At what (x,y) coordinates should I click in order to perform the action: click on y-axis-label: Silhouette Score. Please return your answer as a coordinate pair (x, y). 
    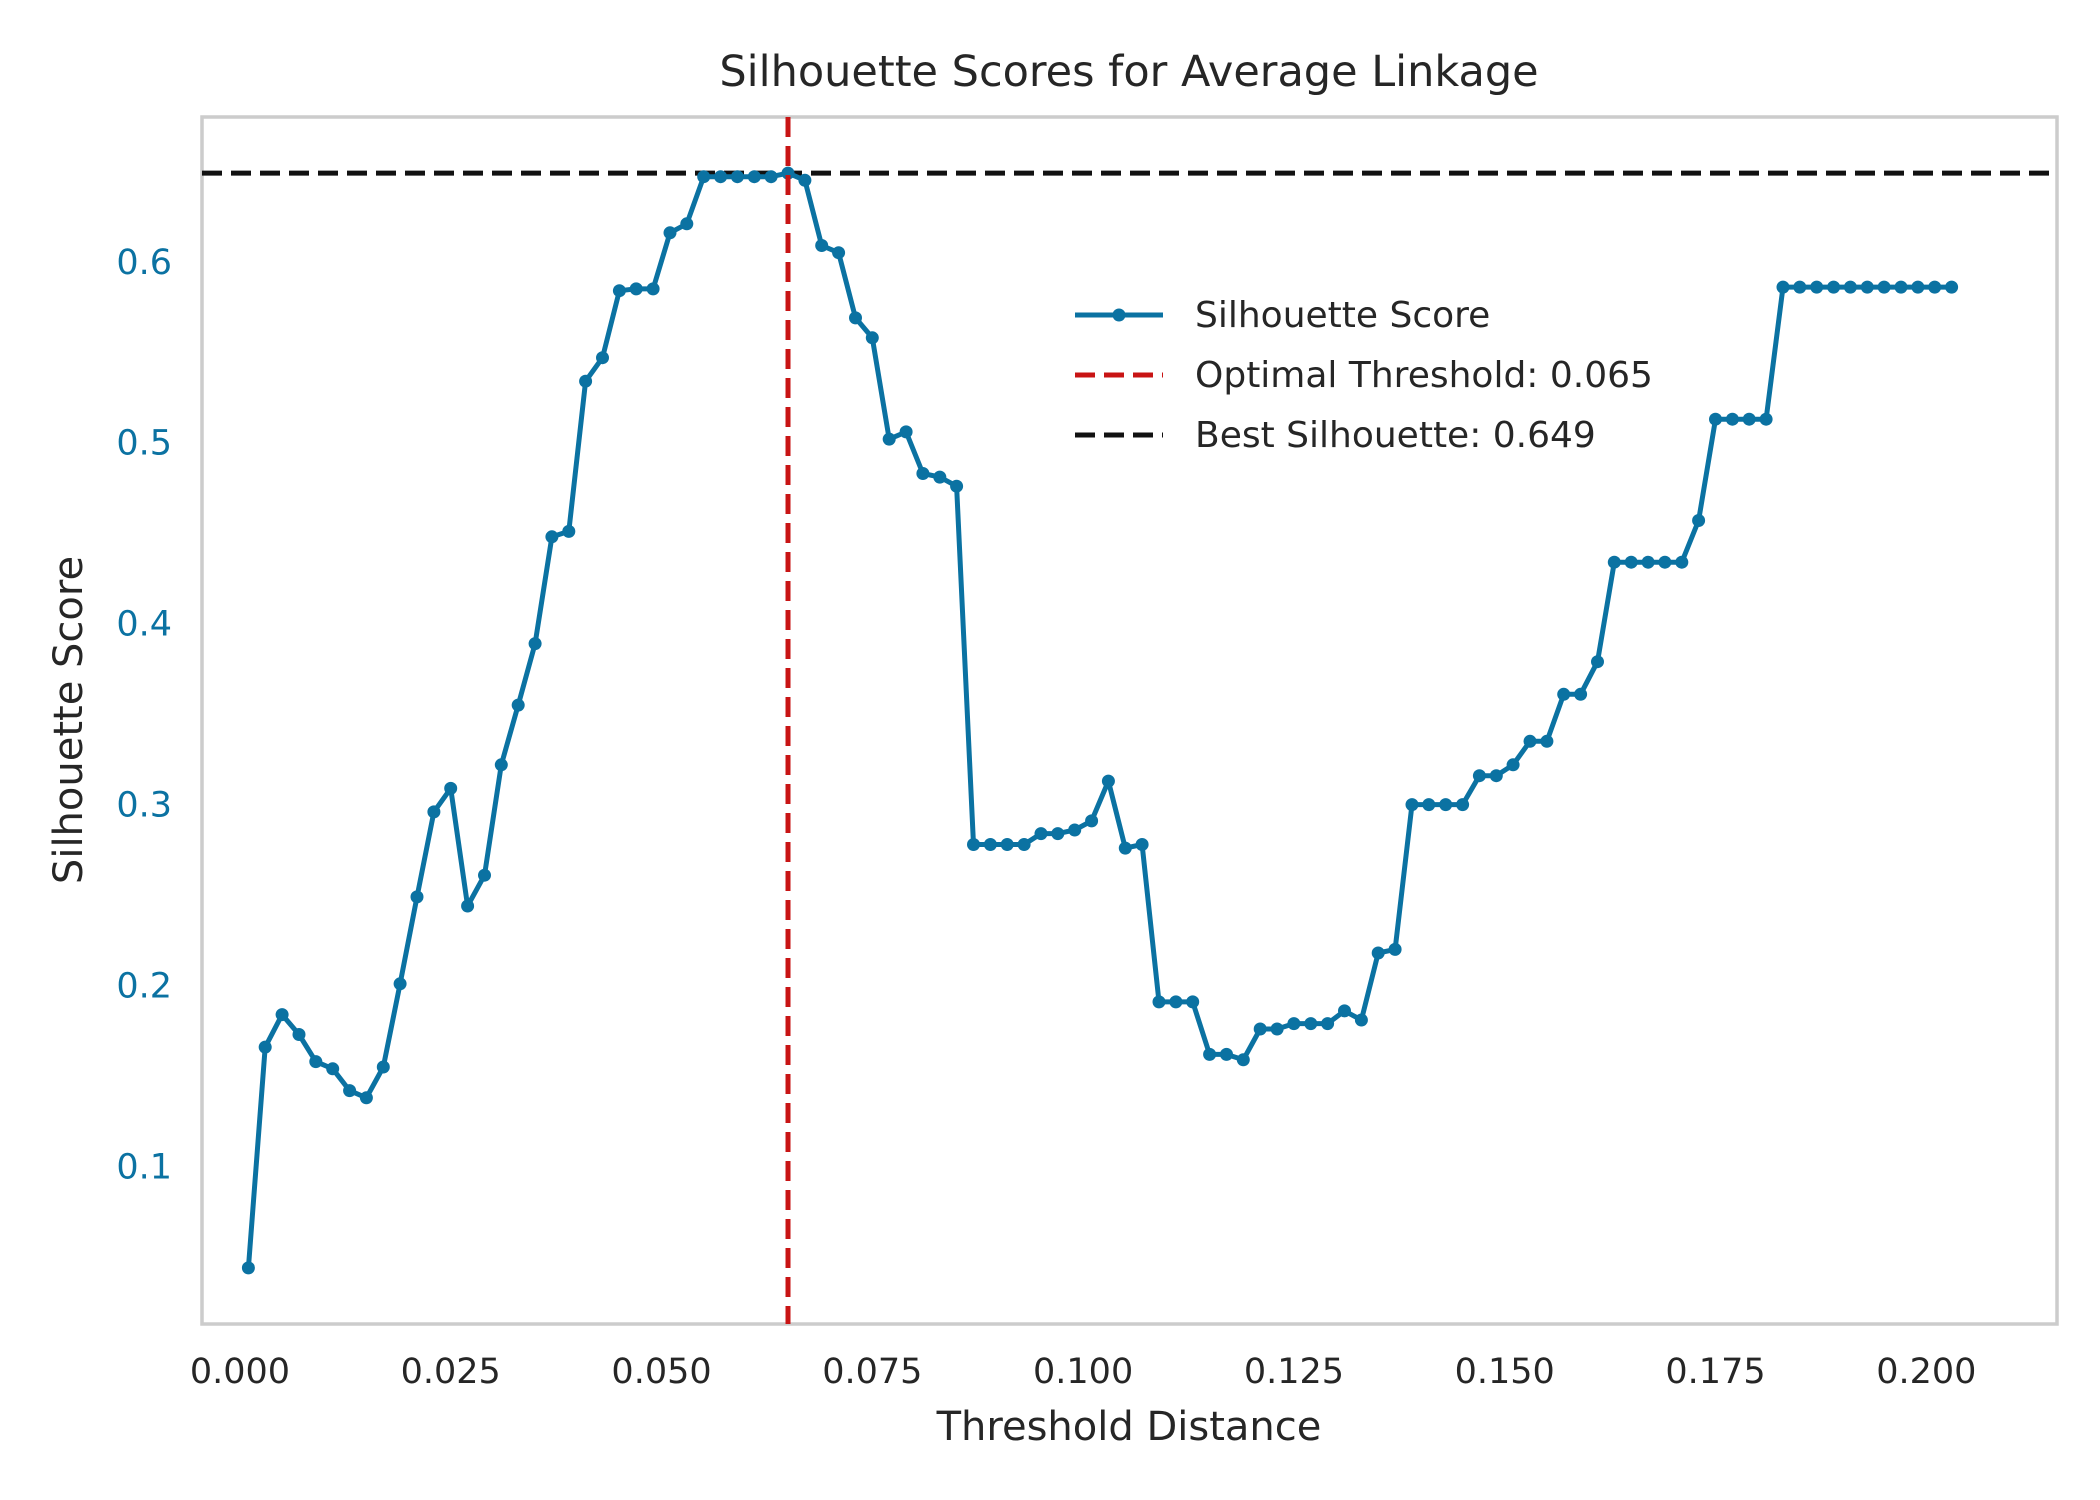
    Looking at the image, I should click on (69, 720).